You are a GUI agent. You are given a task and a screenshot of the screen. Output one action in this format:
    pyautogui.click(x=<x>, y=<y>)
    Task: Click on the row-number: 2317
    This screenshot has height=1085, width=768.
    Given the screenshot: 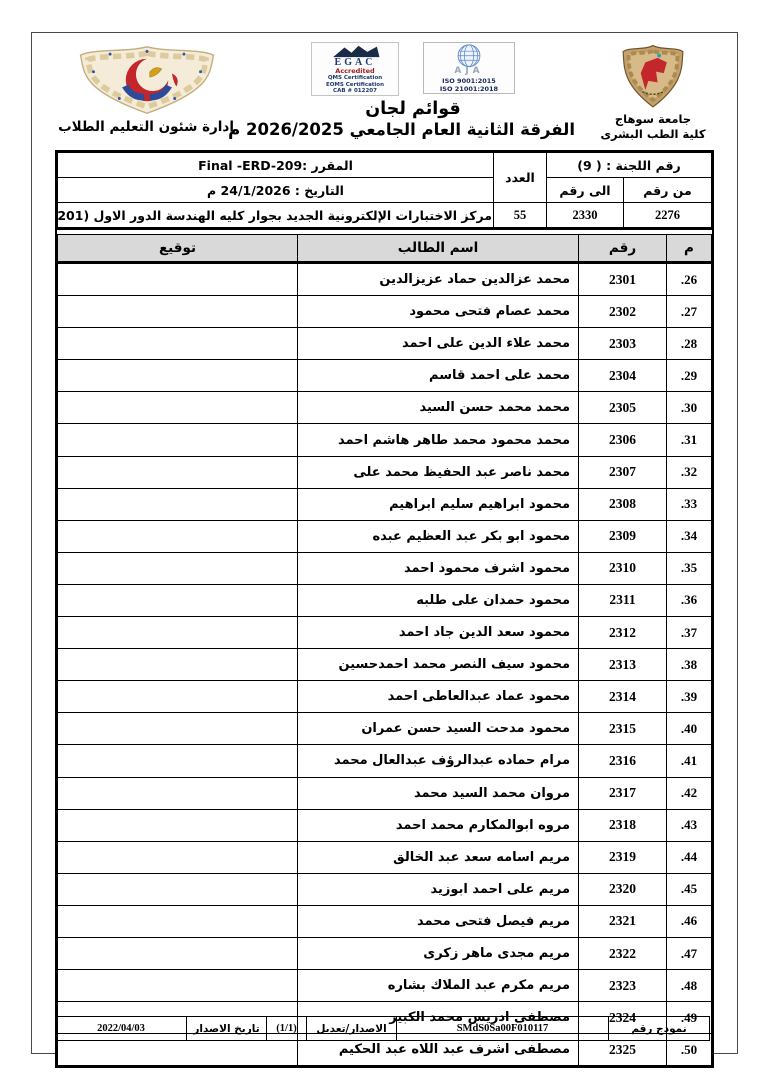 What is the action you would take?
    pyautogui.click(x=622, y=793)
    